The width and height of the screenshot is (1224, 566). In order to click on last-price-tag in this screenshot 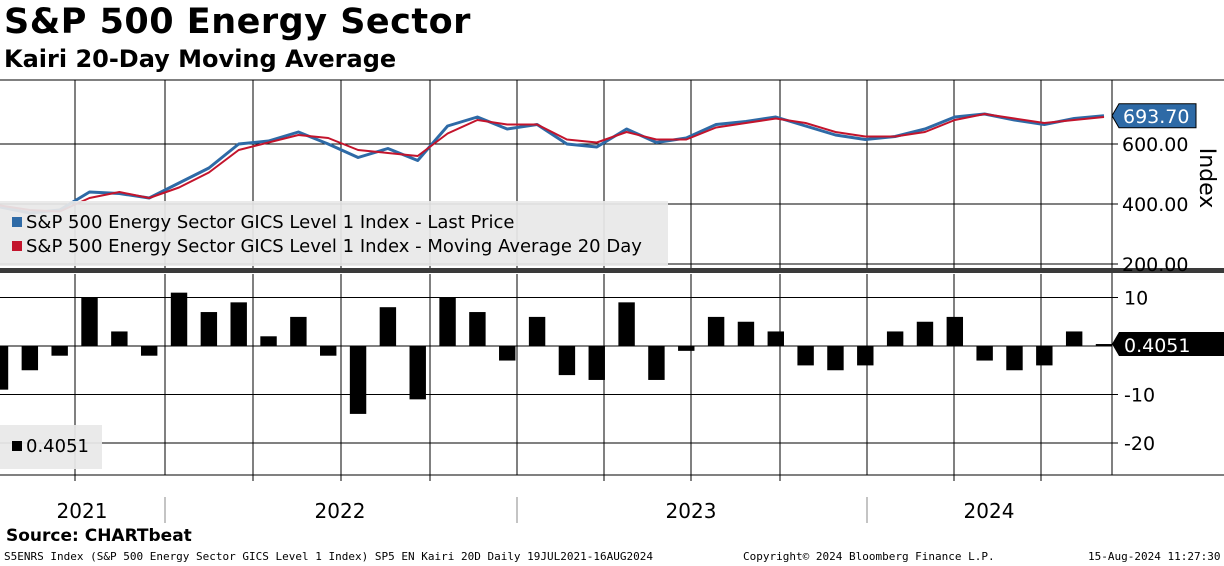, I will do `click(1154, 116)`.